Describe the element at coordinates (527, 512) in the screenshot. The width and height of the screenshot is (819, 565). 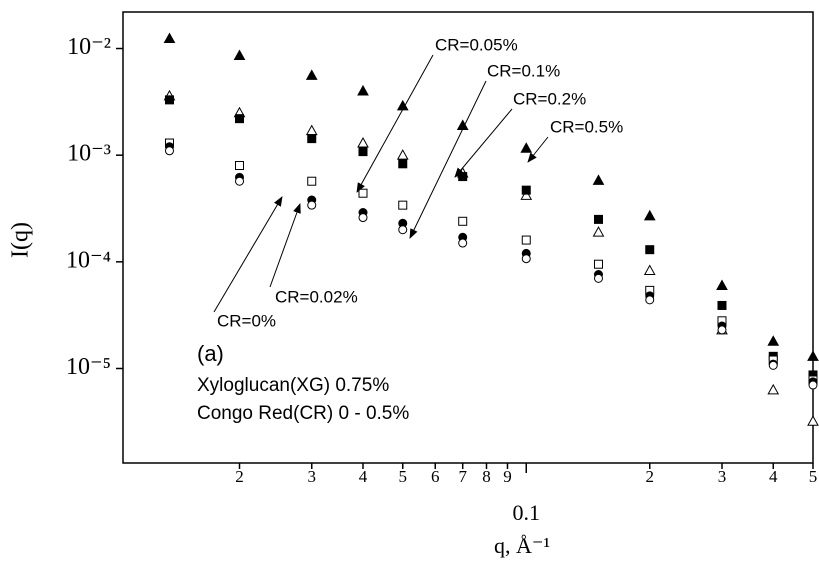
I see `x-tick-label: 0.1` at that location.